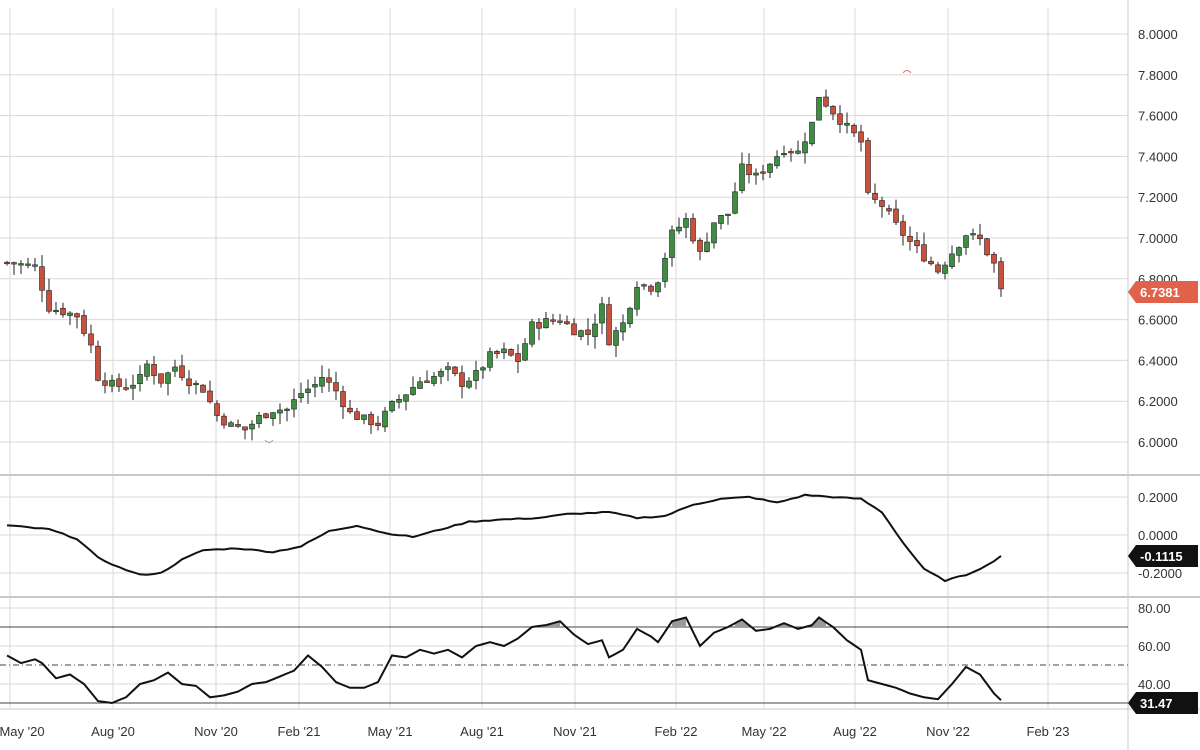 This screenshot has height=750, width=1200. What do you see at coordinates (1158, 75) in the screenshot?
I see `price-y-tick: 7.8000` at bounding box center [1158, 75].